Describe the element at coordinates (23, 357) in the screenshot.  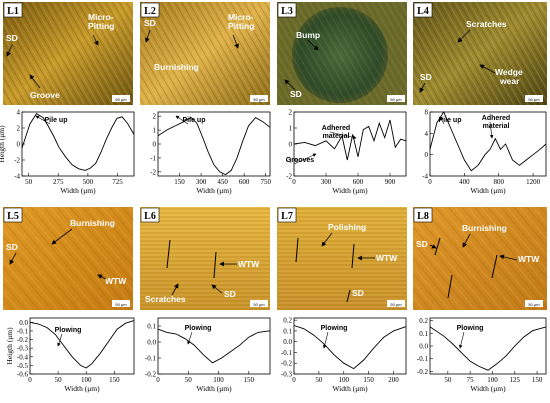
I see `y-tick-label: -0.4` at that location.